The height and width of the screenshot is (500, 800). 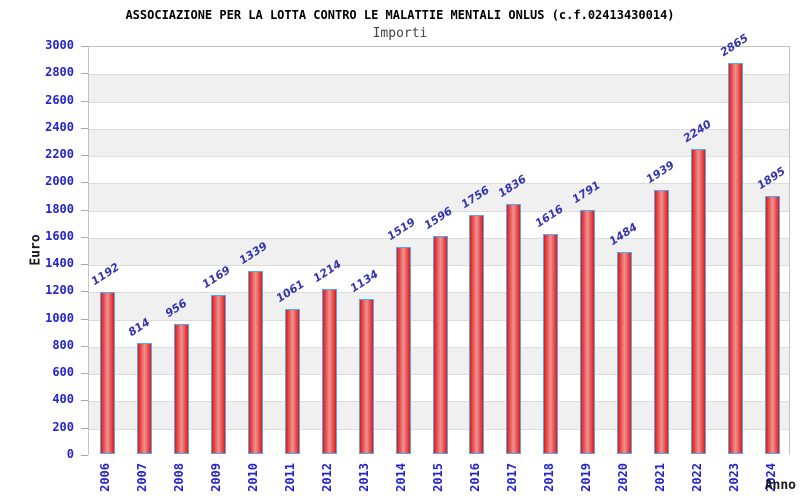 What do you see at coordinates (780, 485) in the screenshot?
I see `x-axis-title: Anno` at bounding box center [780, 485].